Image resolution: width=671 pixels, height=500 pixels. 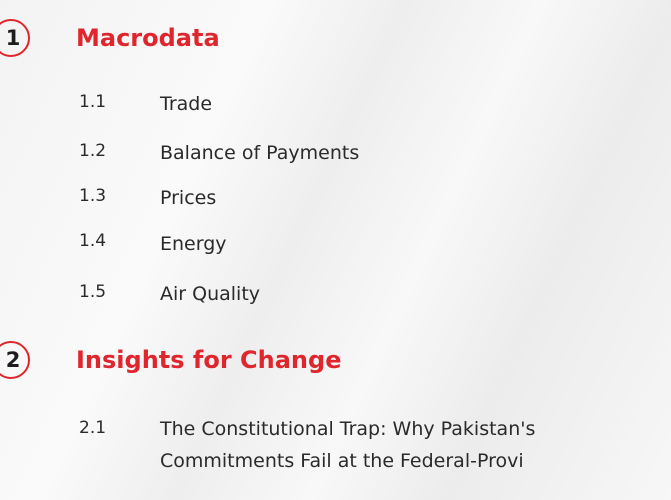 I want to click on item-title: Energy, so click(x=193, y=244).